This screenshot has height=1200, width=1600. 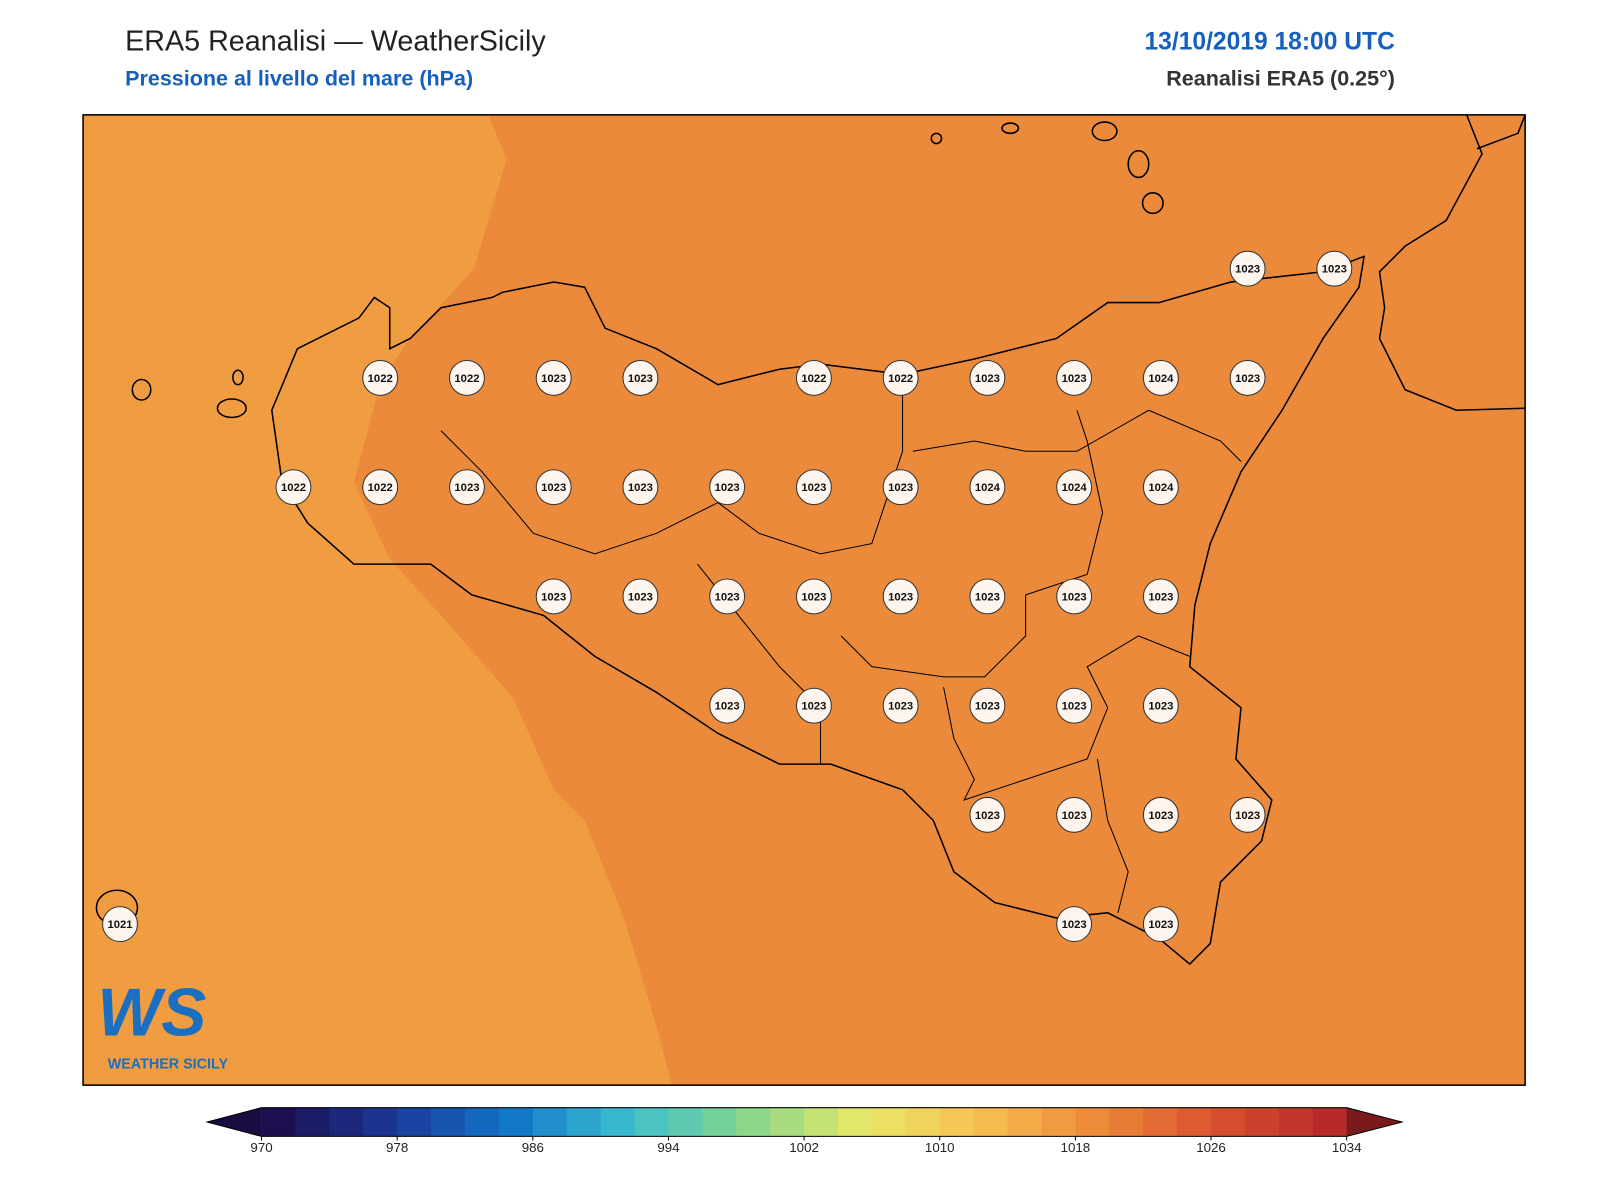 I want to click on logo: WS WEATHER SICILY, so click(x=162, y=1023).